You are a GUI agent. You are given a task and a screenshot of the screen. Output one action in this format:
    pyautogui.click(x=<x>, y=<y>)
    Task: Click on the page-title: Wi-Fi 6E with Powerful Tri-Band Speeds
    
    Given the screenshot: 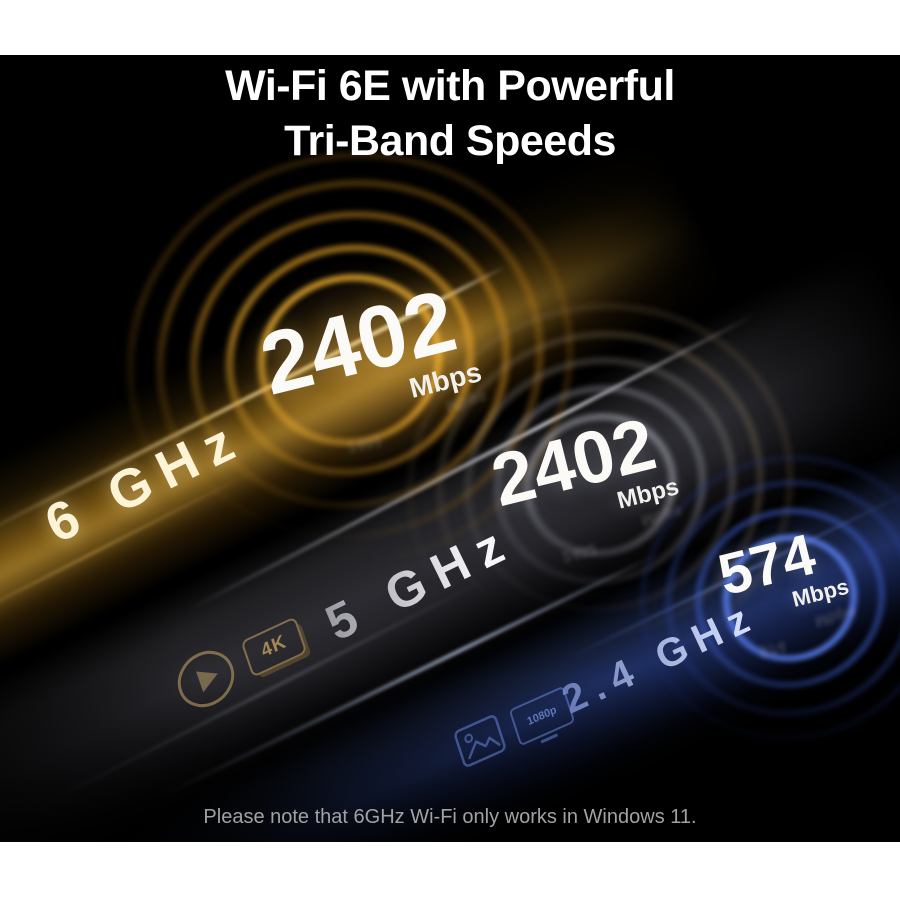 What is the action you would take?
    pyautogui.click(x=450, y=114)
    